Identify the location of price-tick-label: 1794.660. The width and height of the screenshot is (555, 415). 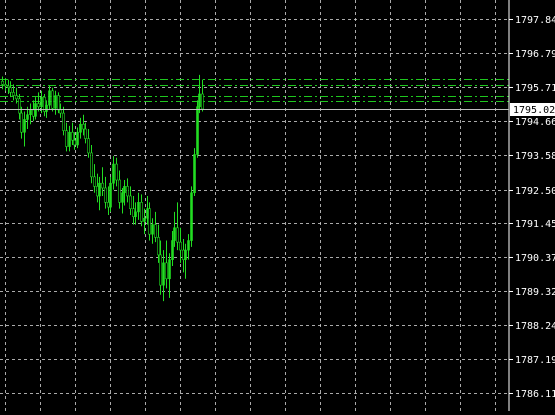
(535, 122).